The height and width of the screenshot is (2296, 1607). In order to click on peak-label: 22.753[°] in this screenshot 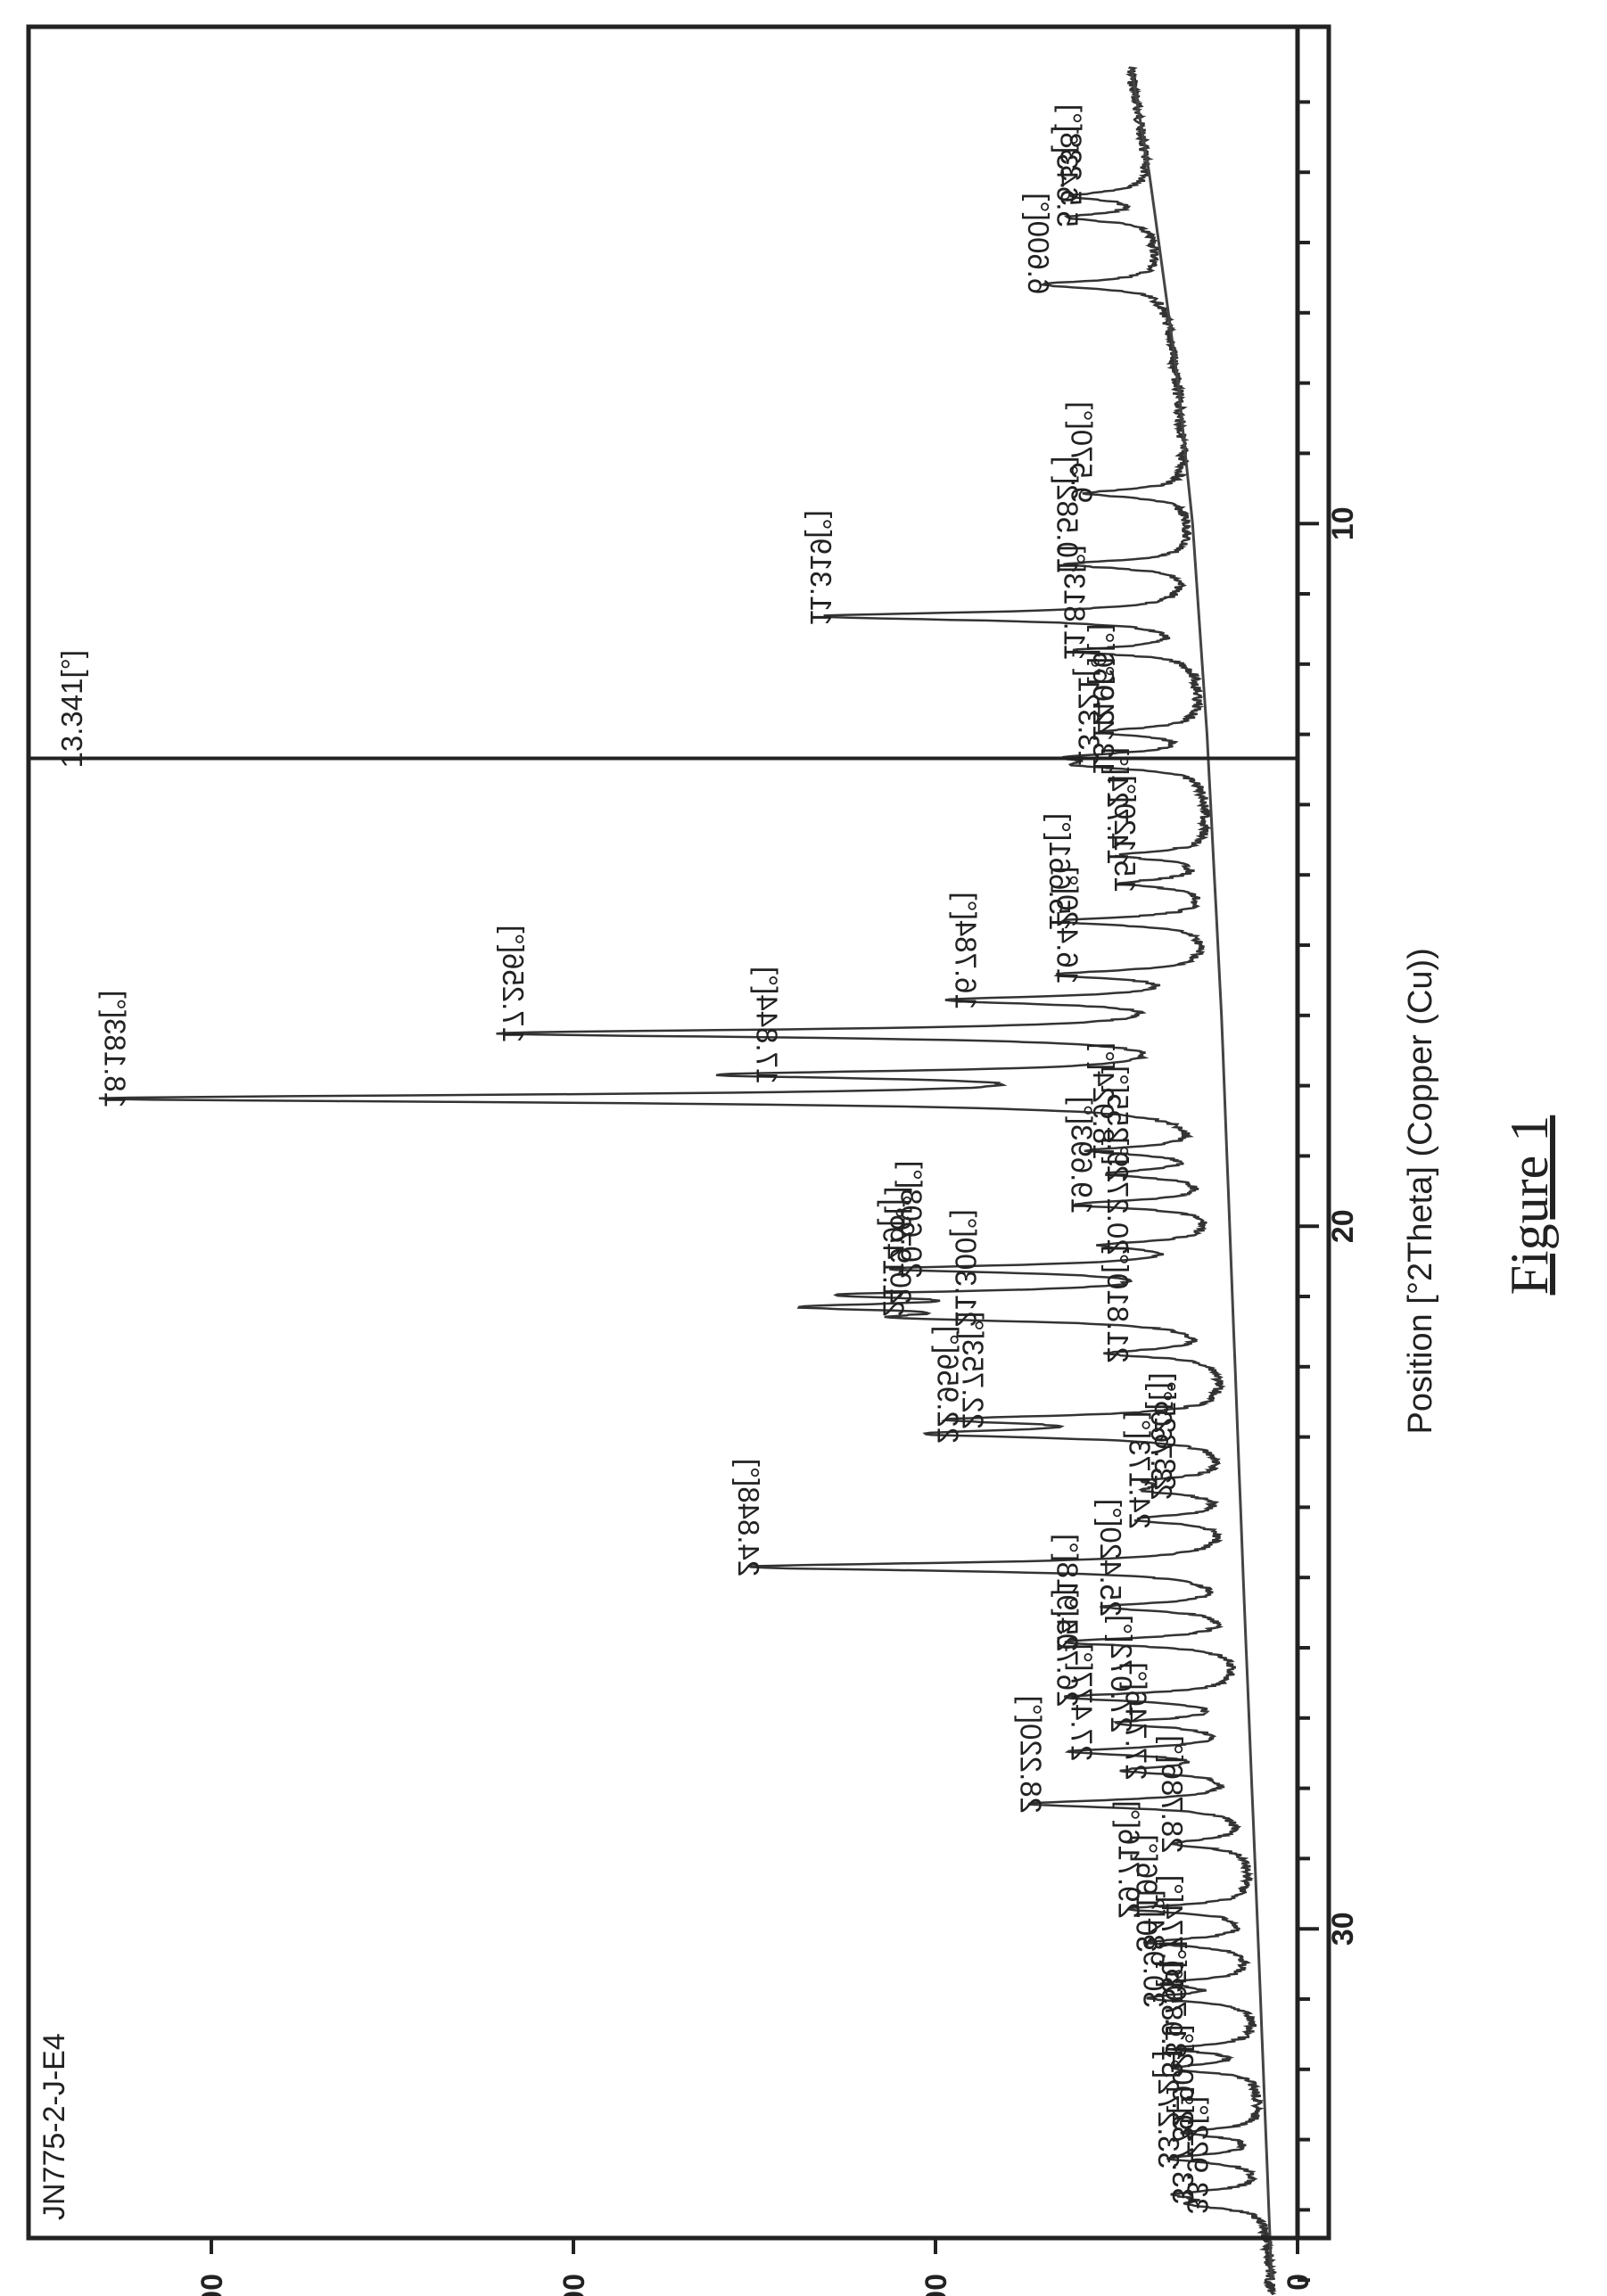, I will do `click(973, 1370)`.